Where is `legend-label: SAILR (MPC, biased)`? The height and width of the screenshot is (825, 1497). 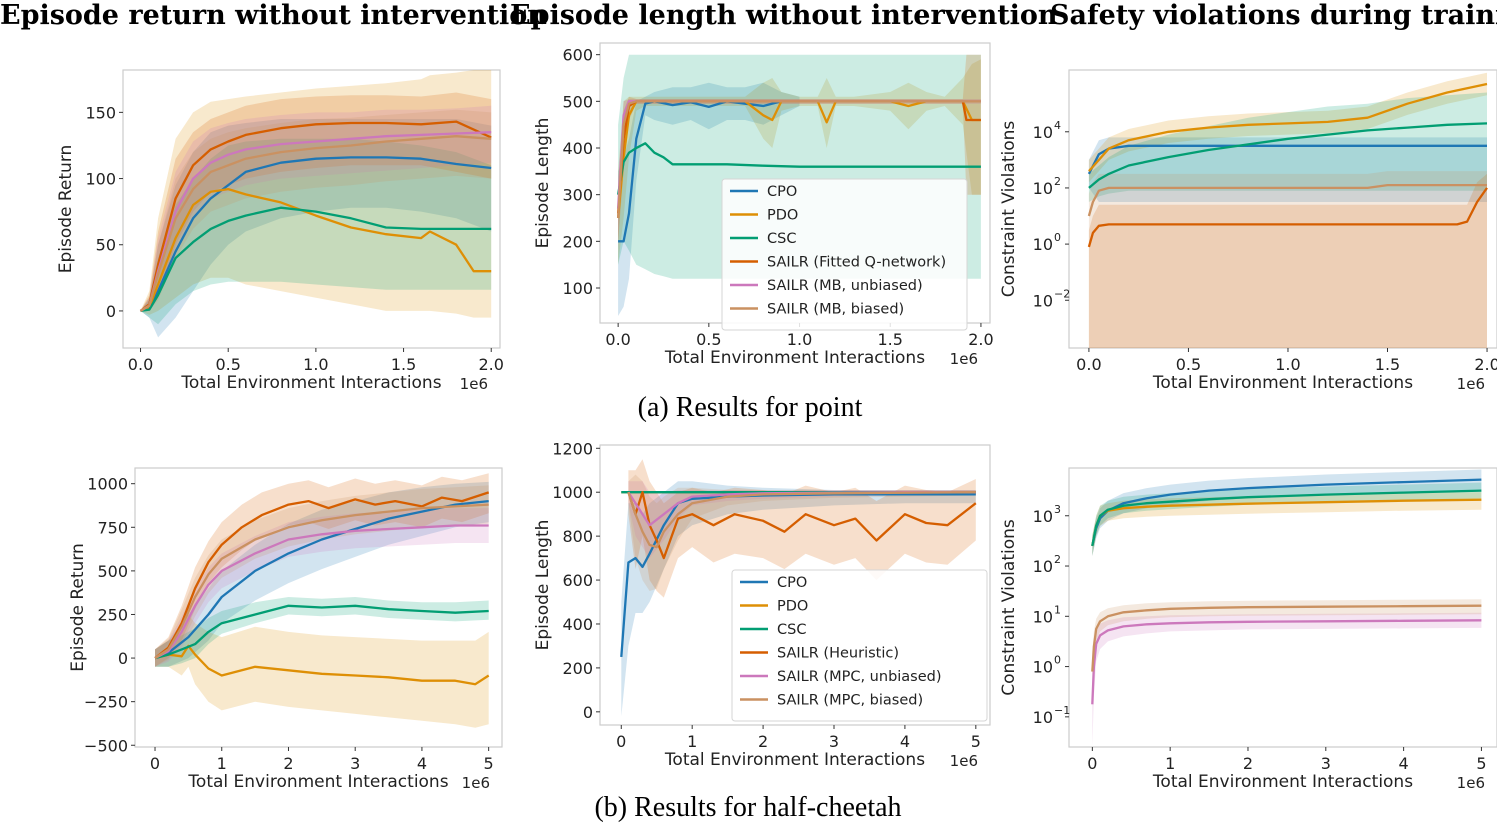 legend-label: SAILR (MPC, biased) is located at coordinates (850, 701).